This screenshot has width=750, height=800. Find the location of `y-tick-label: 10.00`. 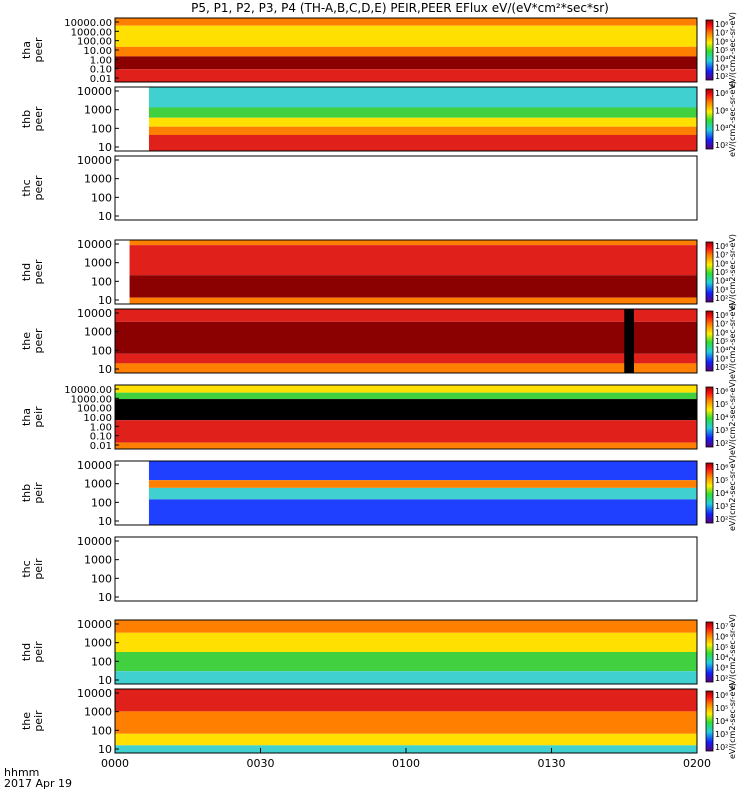

y-tick-label: 10.00 is located at coordinates (97, 418).